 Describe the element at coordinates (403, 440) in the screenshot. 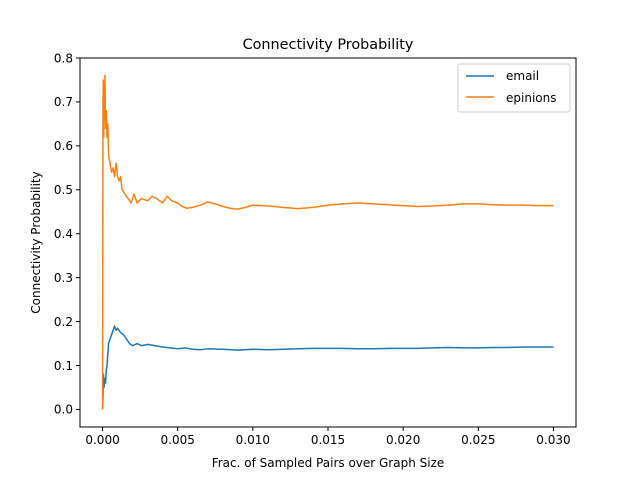

I see `x-tick-label: 0.020` at that location.